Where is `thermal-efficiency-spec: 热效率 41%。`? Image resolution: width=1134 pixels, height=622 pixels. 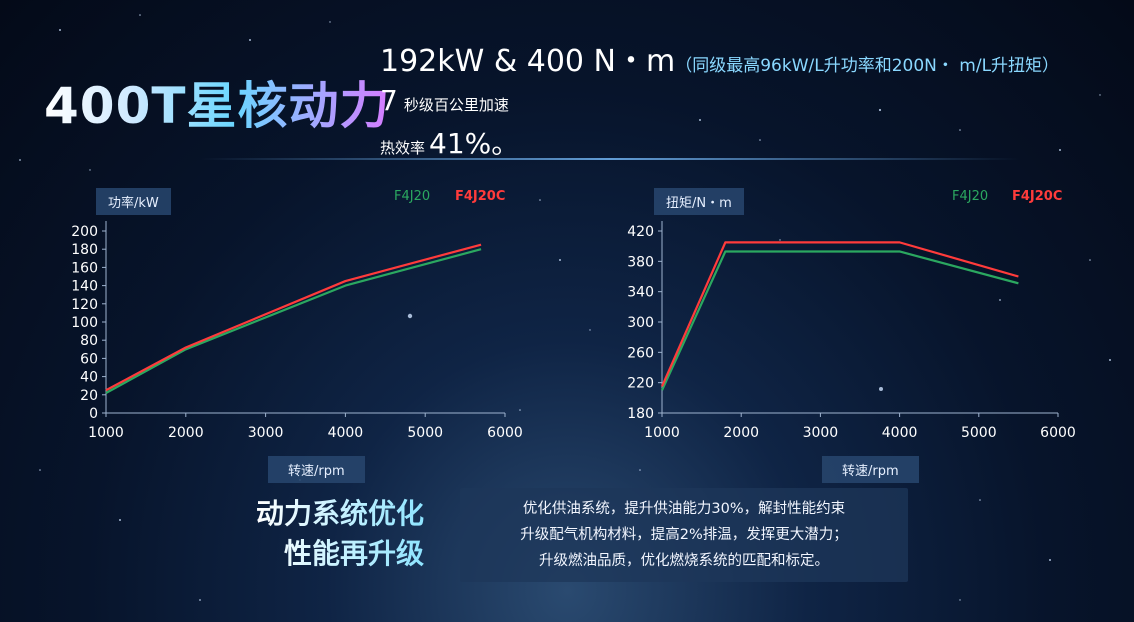 thermal-efficiency-spec: 热效率 41%。 is located at coordinates (449, 142).